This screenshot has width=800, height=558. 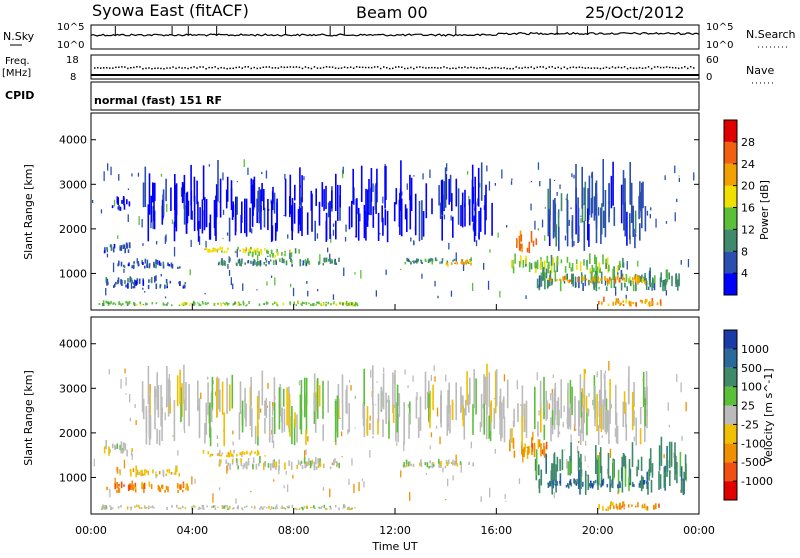 What do you see at coordinates (395, 37) in the screenshot?
I see `noise-panel-frame` at bounding box center [395, 37].